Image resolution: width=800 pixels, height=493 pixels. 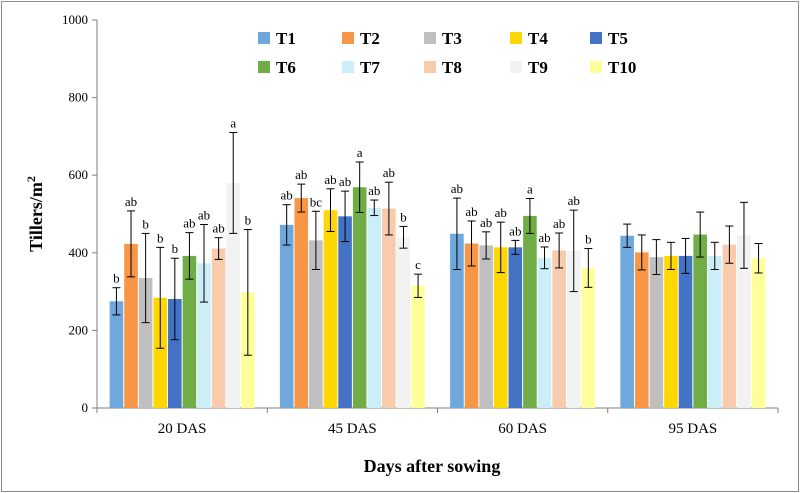 I want to click on significance-letter: c, so click(x=418, y=264).